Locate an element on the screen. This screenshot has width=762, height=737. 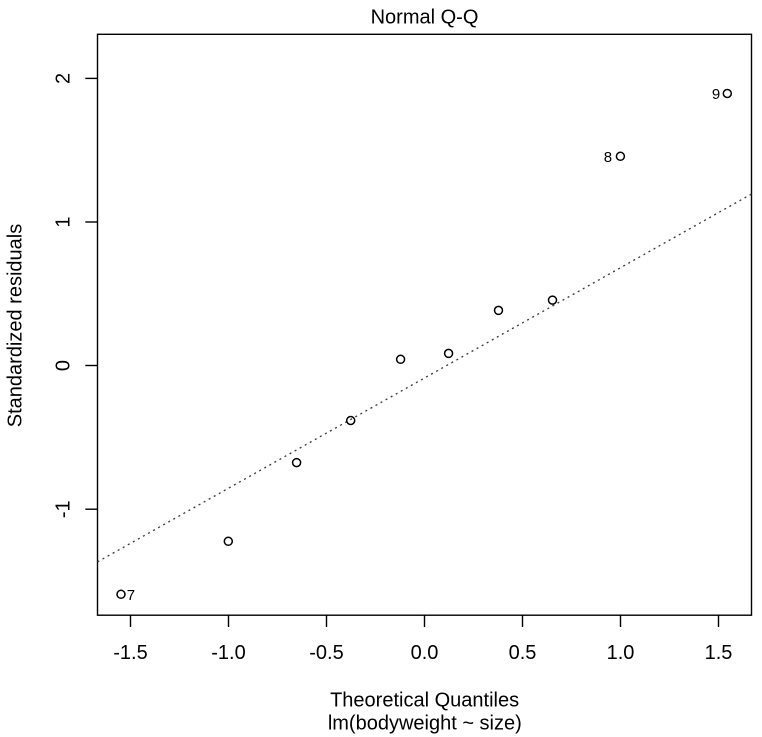
svg-text: 8 is located at coordinates (608, 157).